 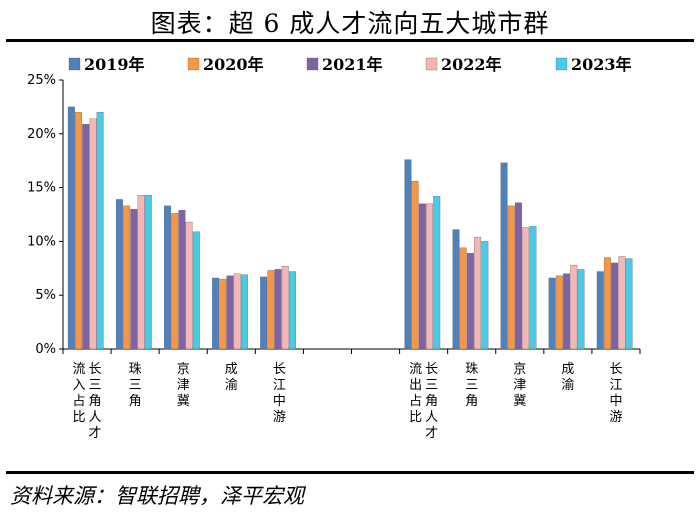 I want to click on y-tick-label: 15%, so click(x=41, y=188).